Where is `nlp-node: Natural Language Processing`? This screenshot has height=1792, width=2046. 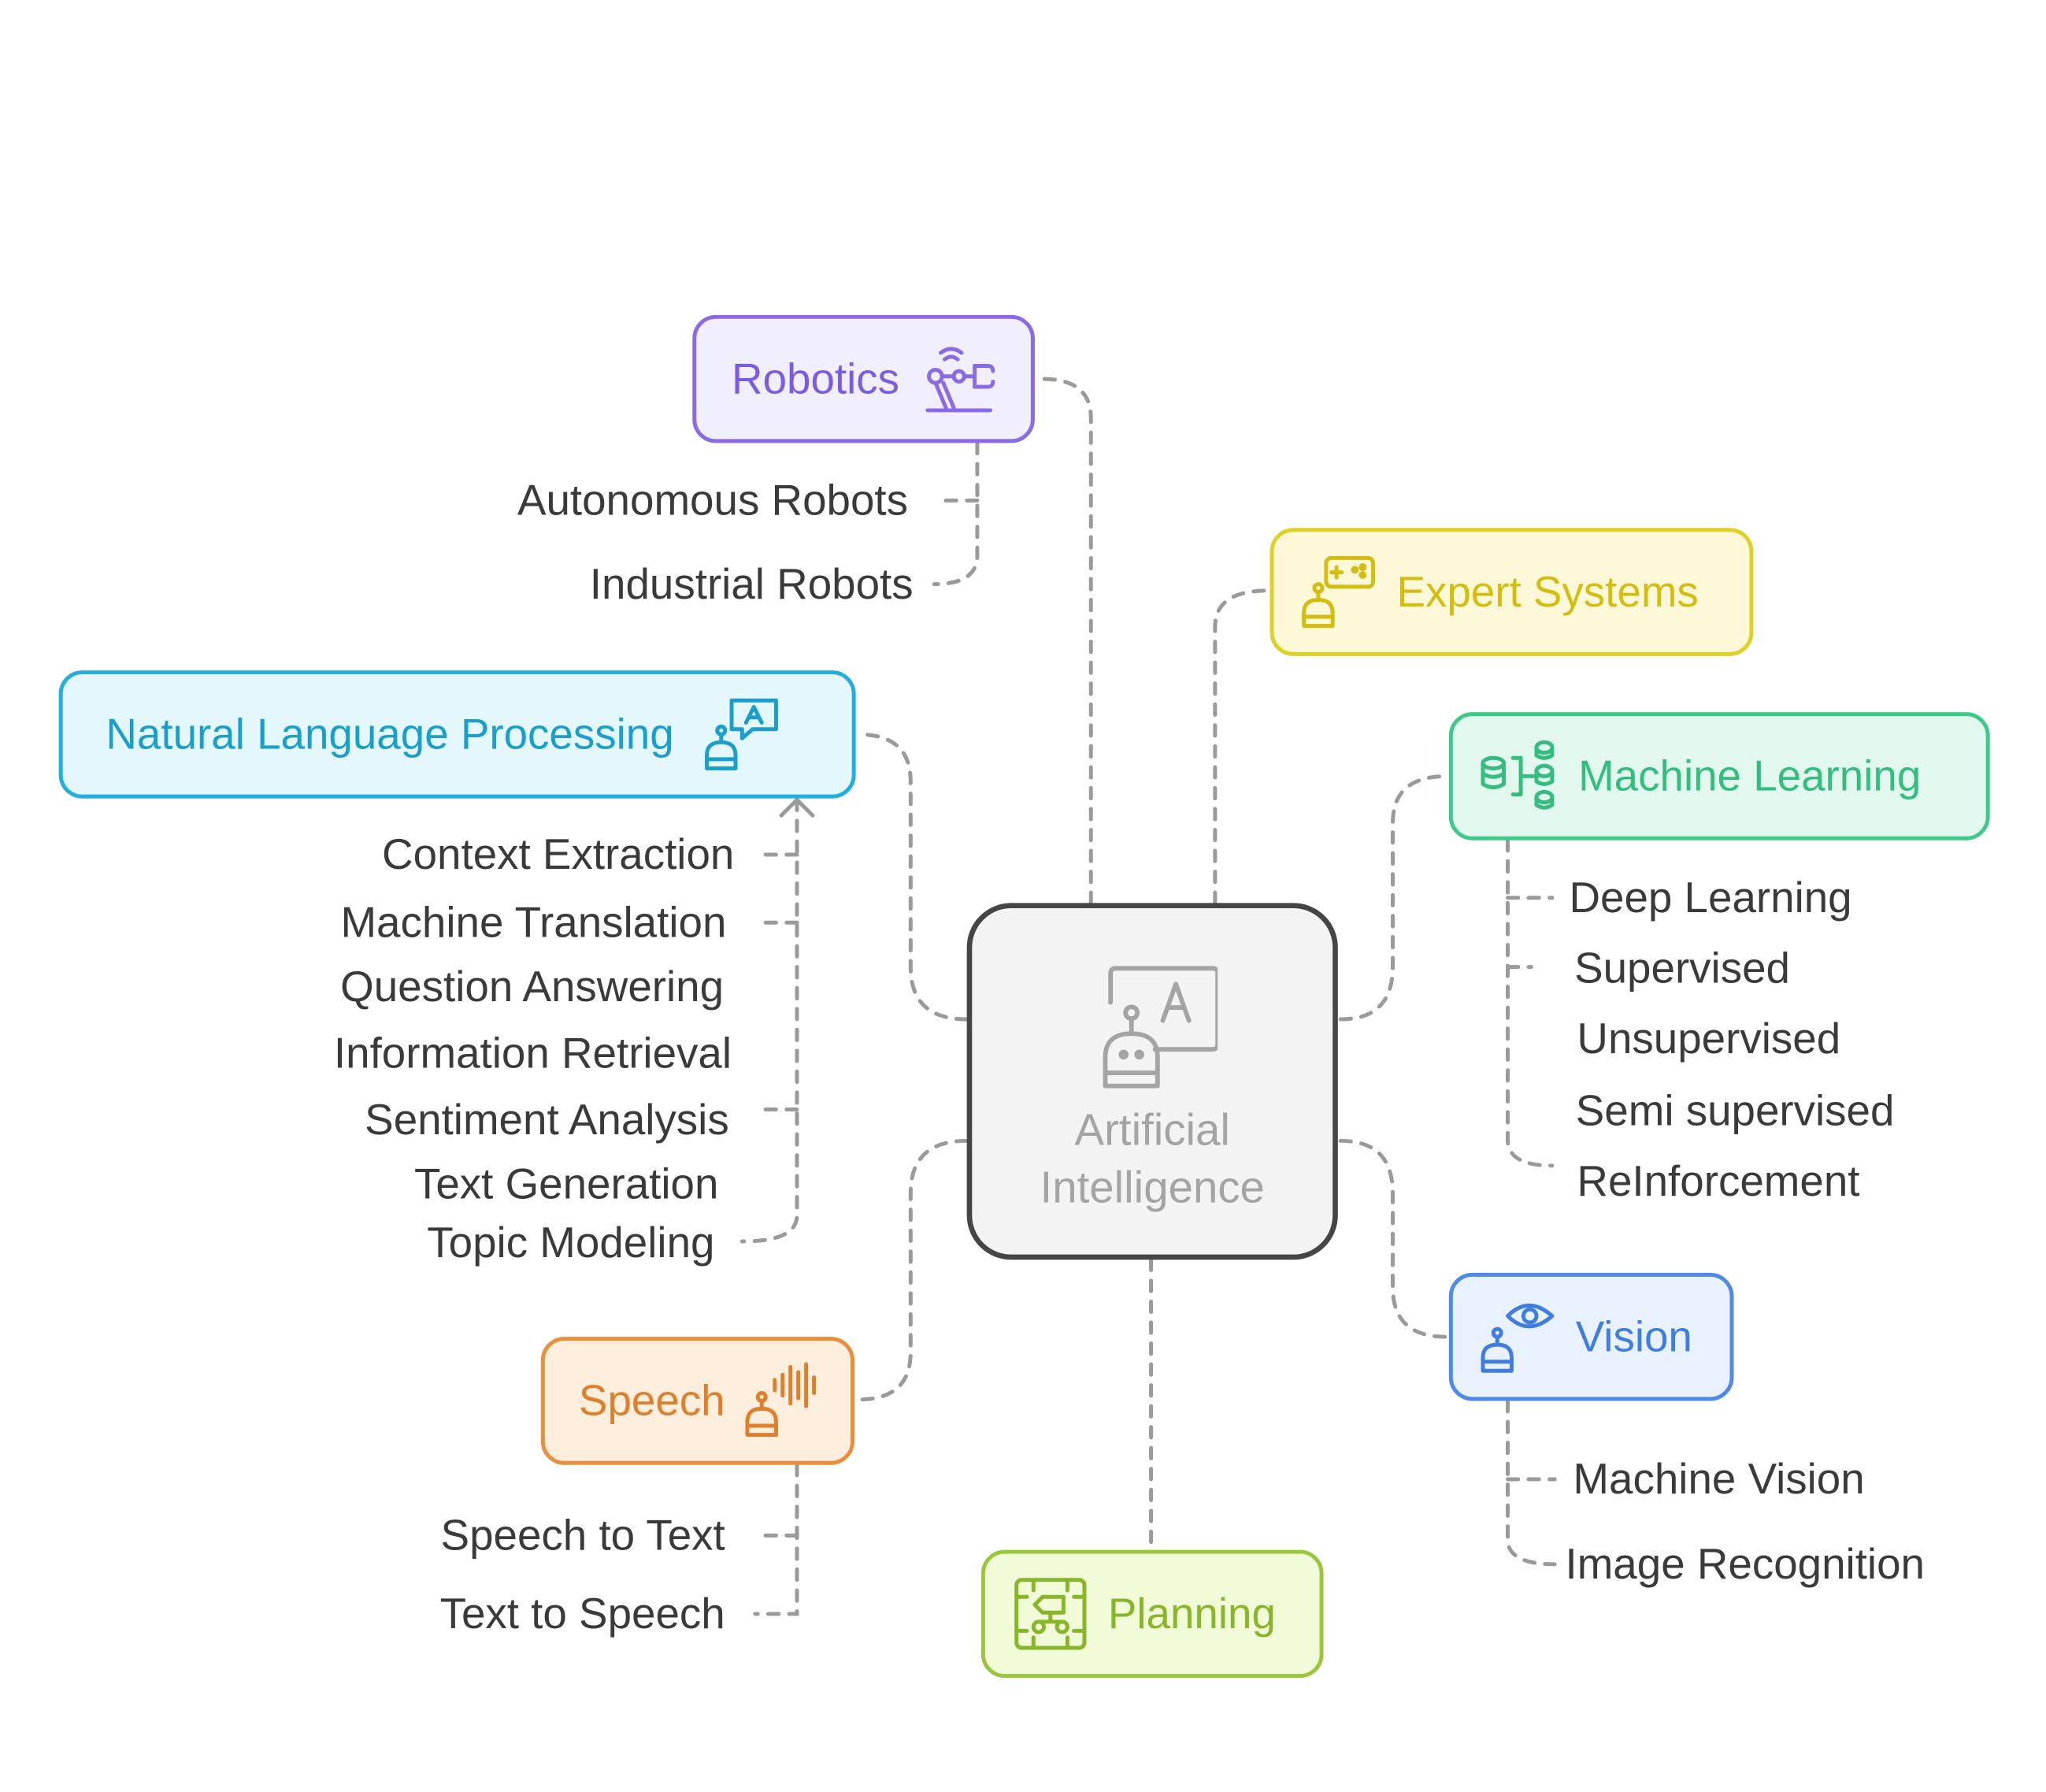 nlp-node: Natural Language Processing is located at coordinates (457, 734).